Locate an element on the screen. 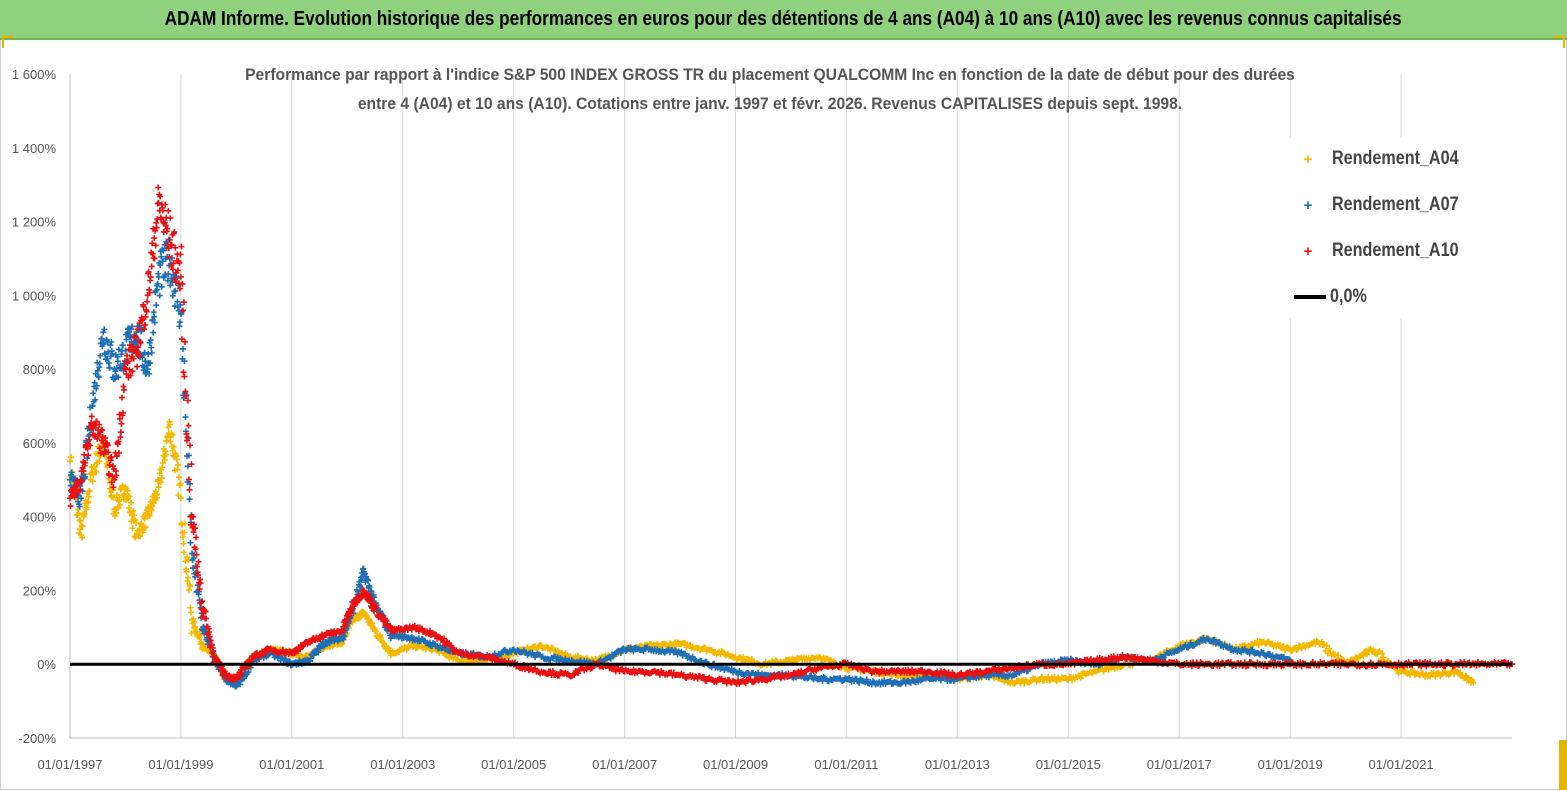  y-tick-label: 1 400% is located at coordinates (34, 148).